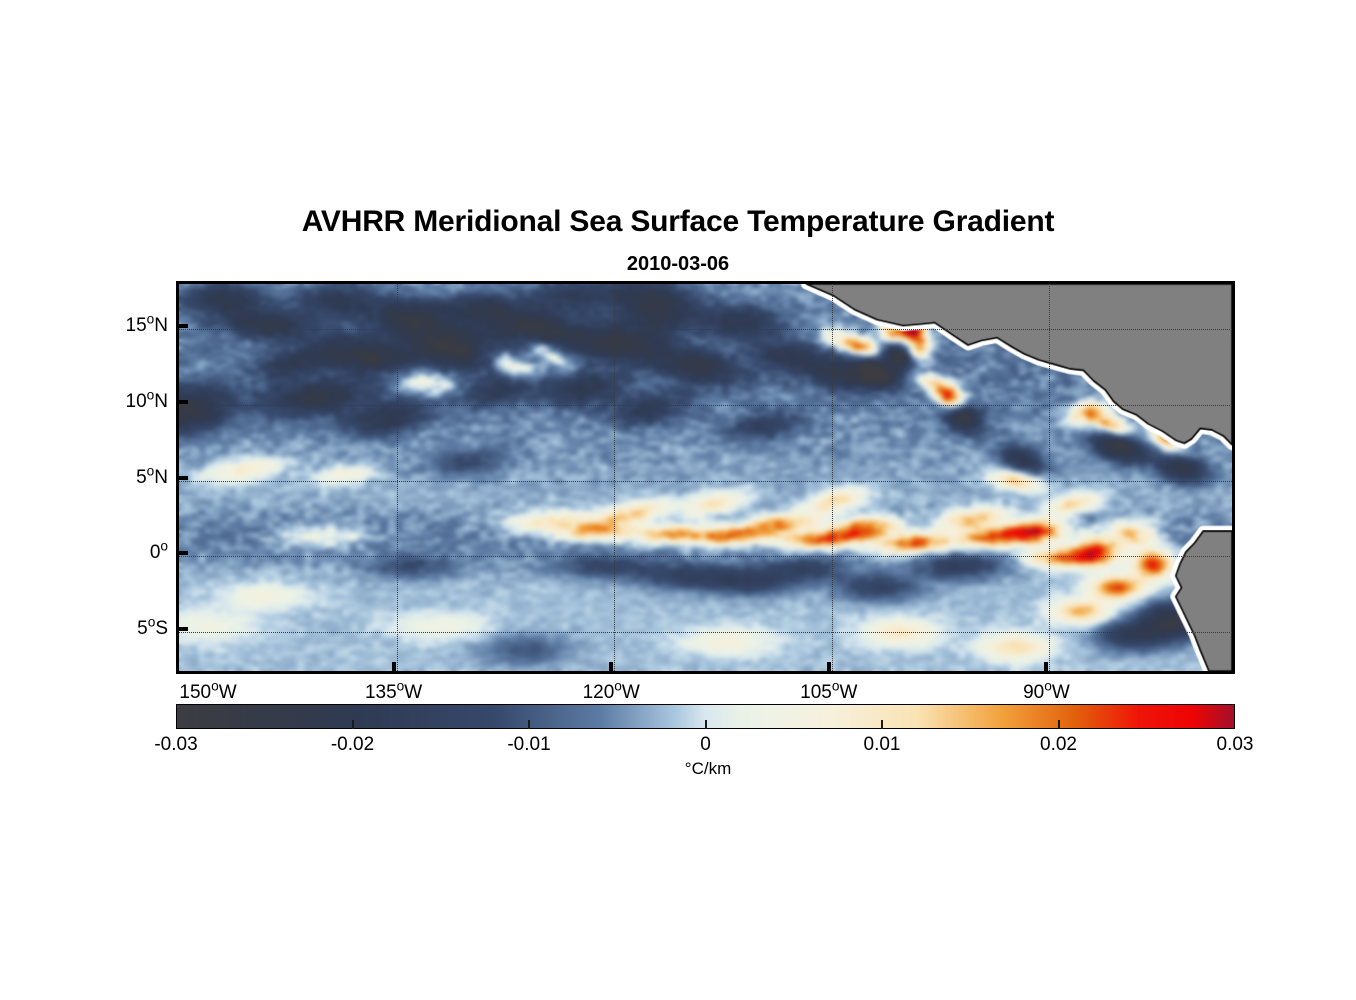  Describe the element at coordinates (158, 551) in the screenshot. I see `latitude-tick-label-3: 0o` at that location.